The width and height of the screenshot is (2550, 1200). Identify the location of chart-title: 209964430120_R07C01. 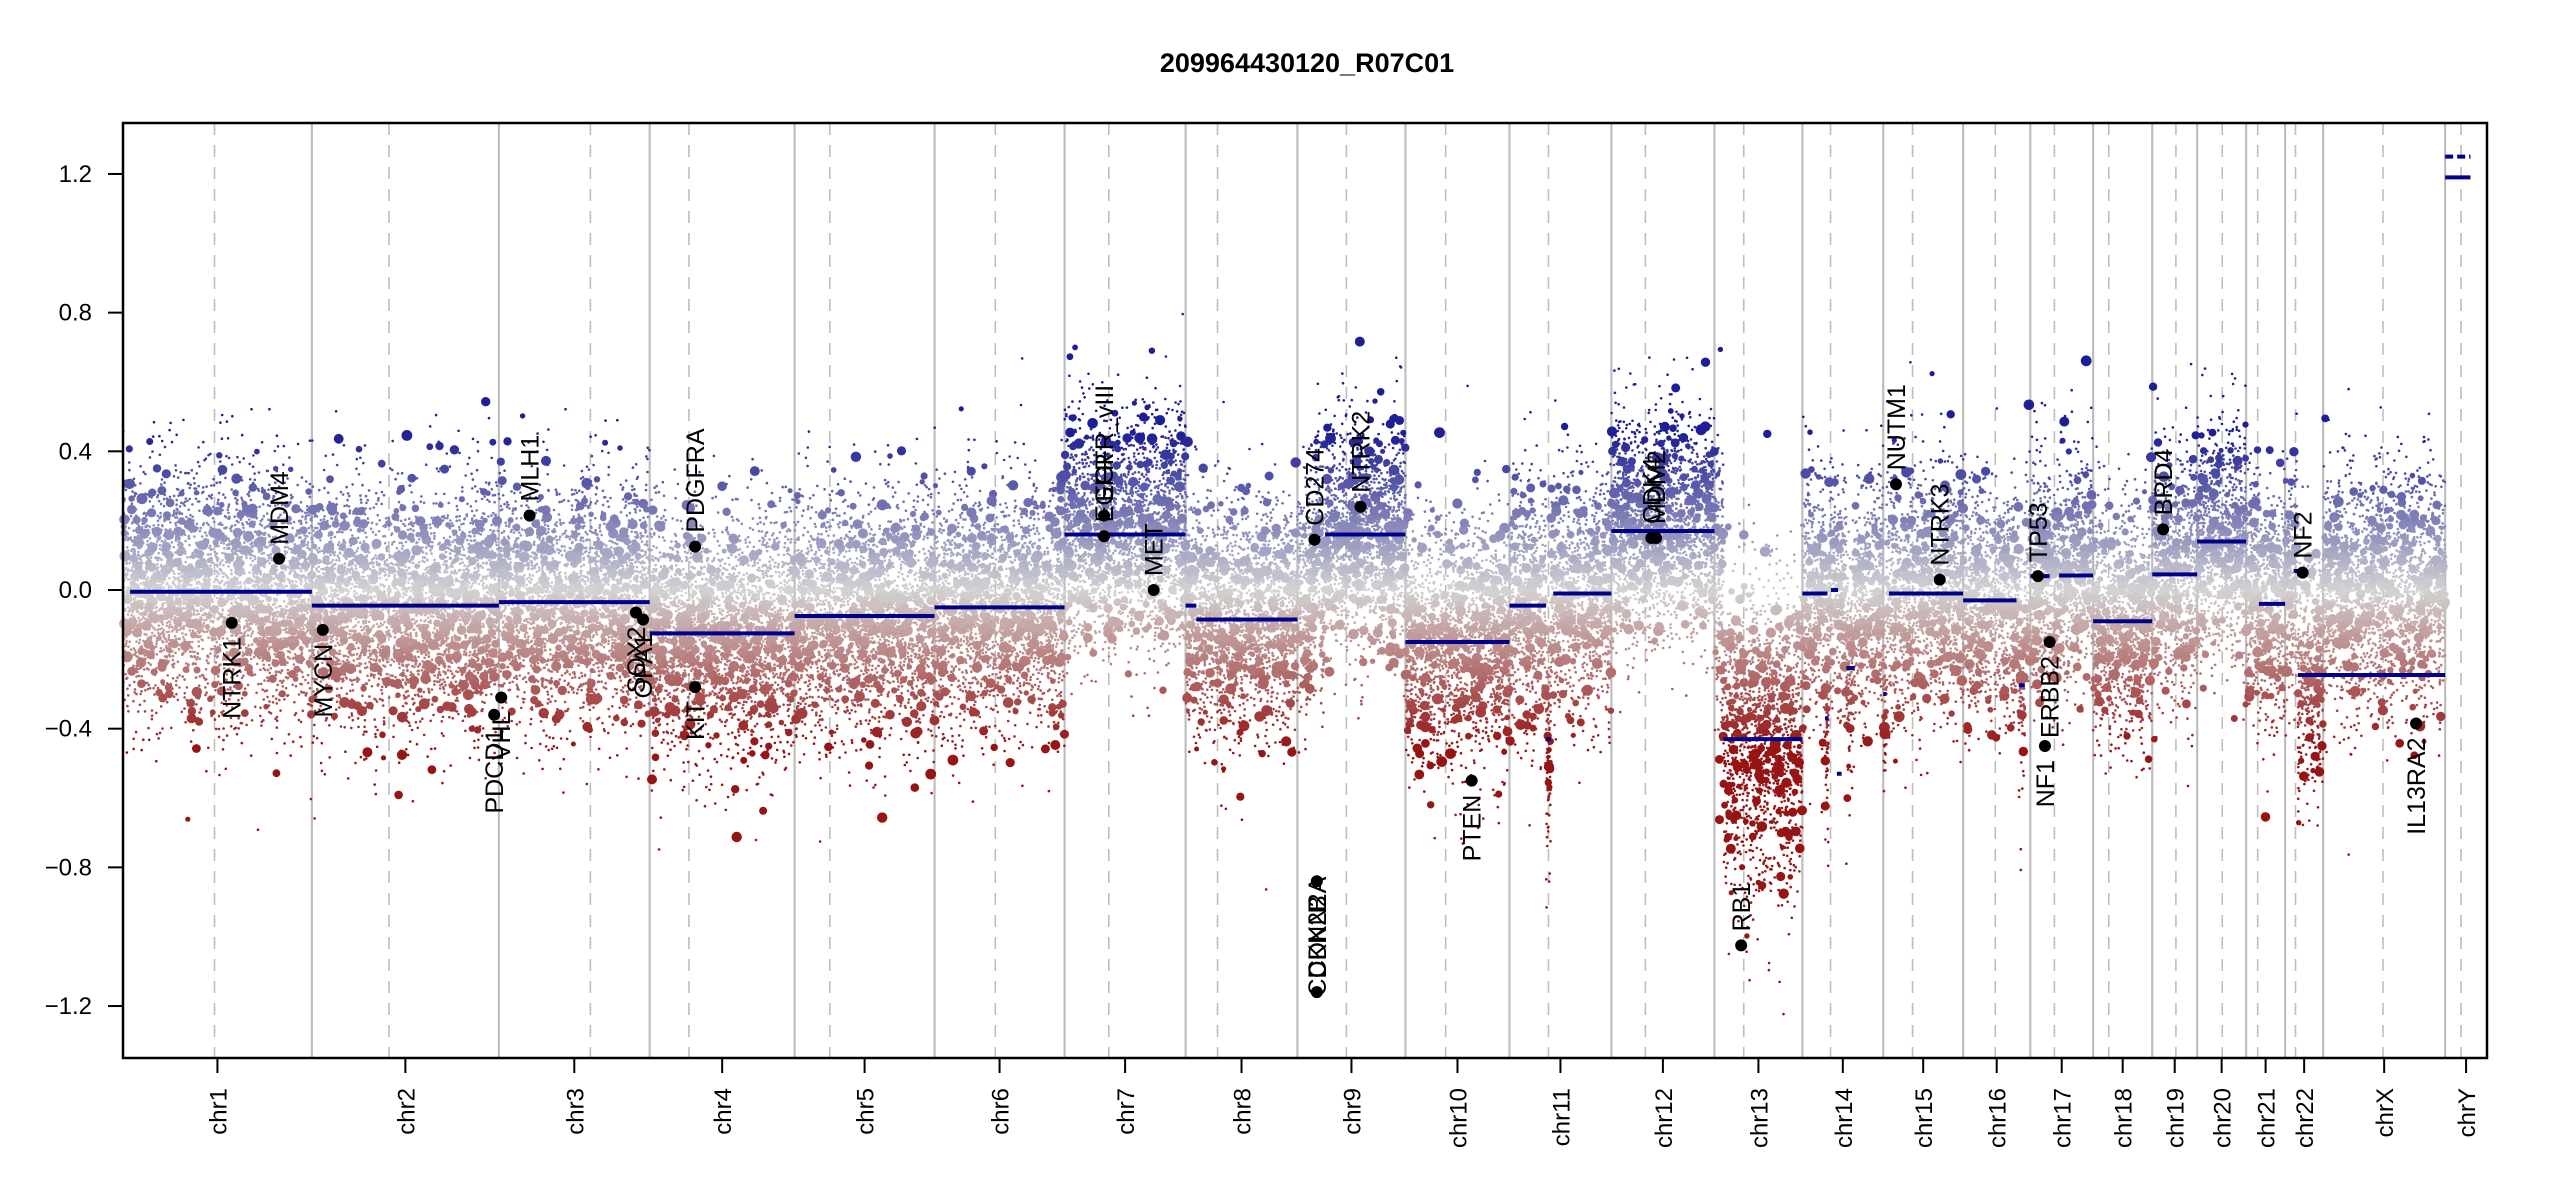
(1307, 63).